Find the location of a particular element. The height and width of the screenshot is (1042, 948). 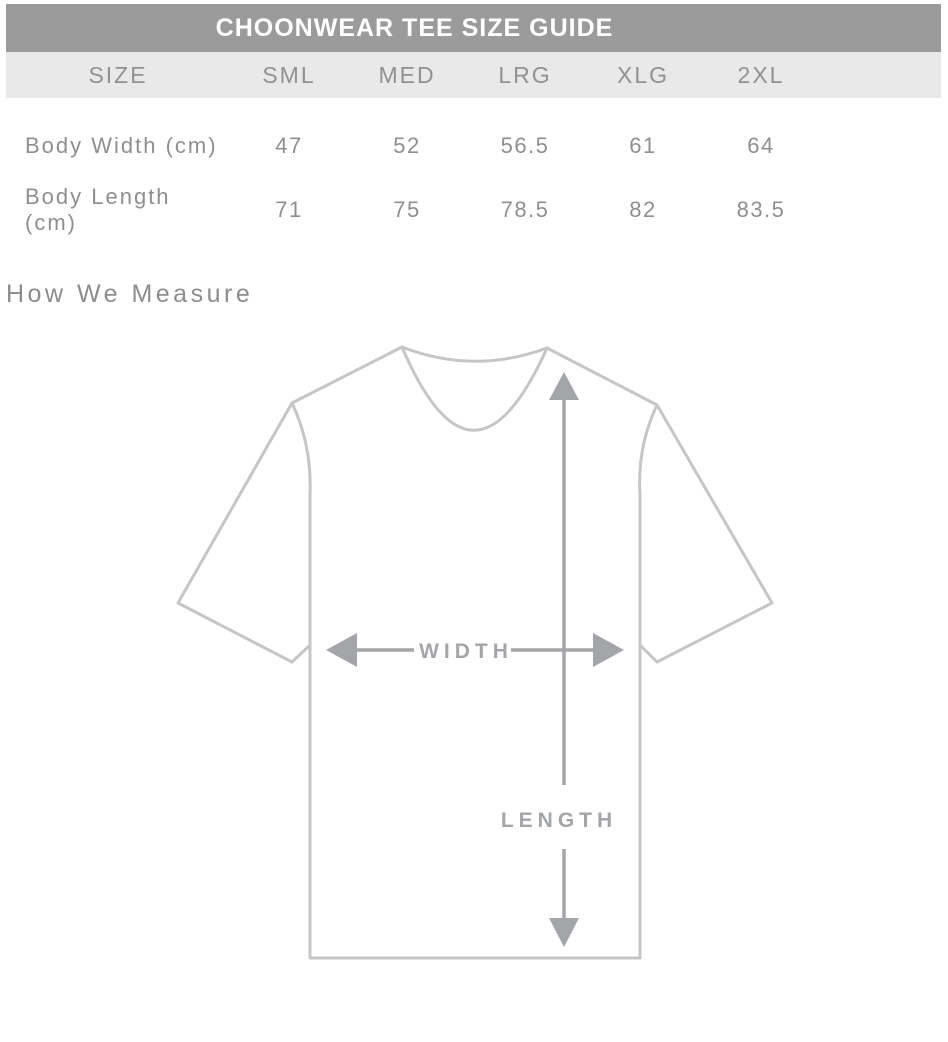

table-cell: 52 is located at coordinates (407, 145).